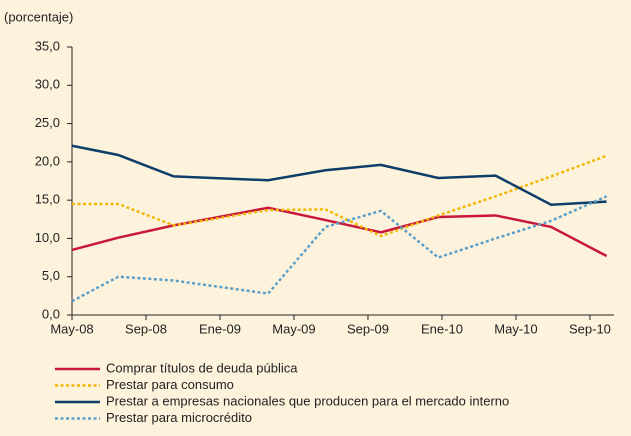  Describe the element at coordinates (47, 84) in the screenshot. I see `y-tick-label: 30,0` at that location.